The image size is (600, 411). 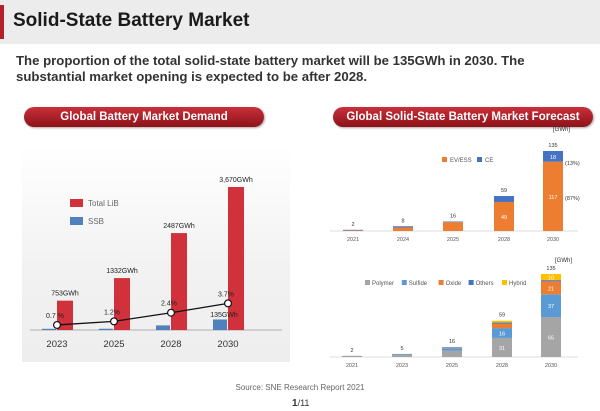 I want to click on forecast-type-seg-label-polymer-2030: 65, so click(x=551, y=339).